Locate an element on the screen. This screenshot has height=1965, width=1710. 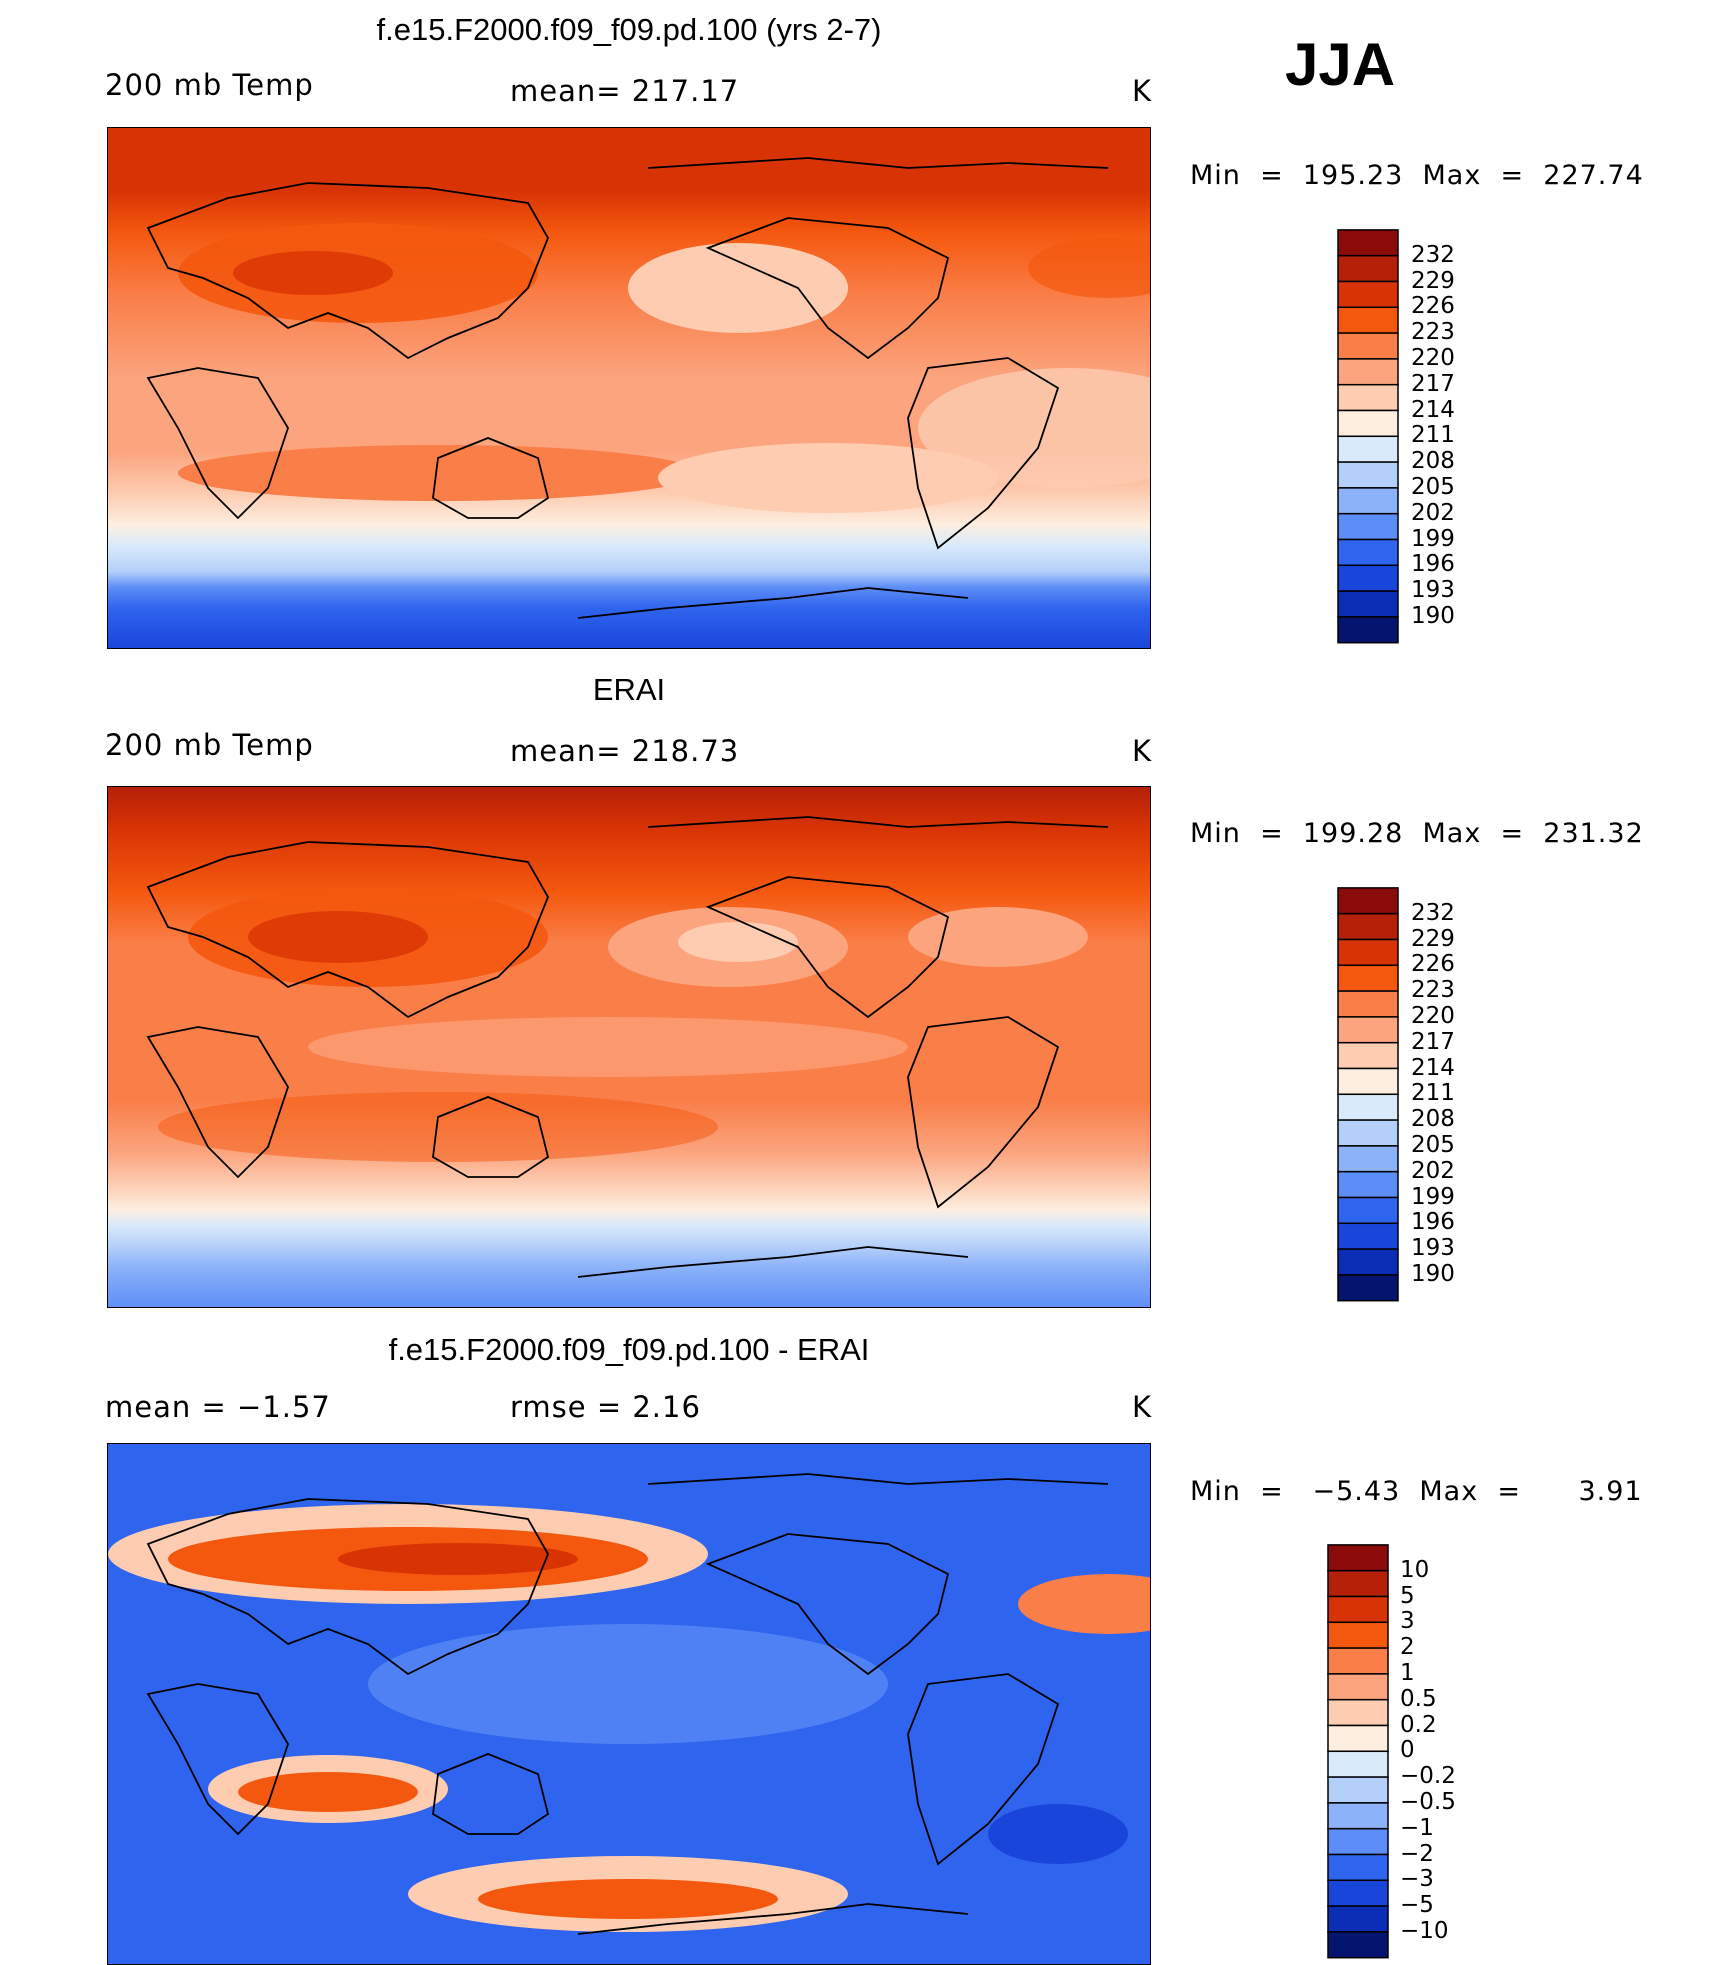
panel2-colorbar-tick-label: 229 is located at coordinates (1433, 938).